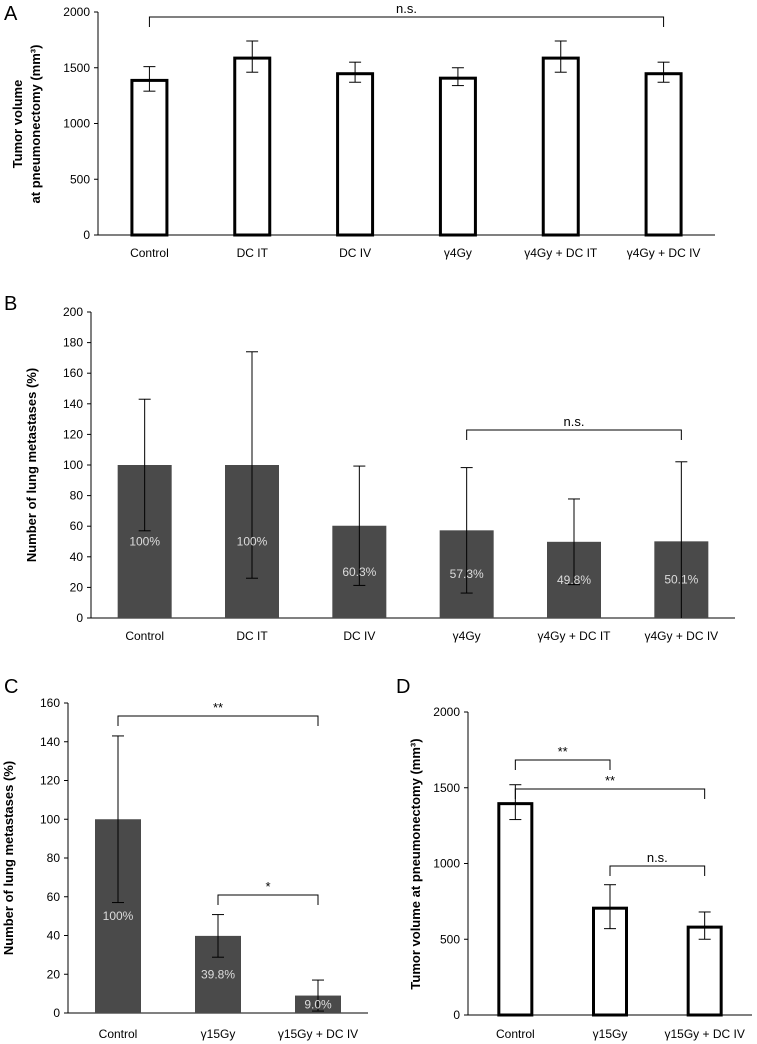 Image resolution: width=757 pixels, height=1044 pixels. What do you see at coordinates (73, 343) in the screenshot?
I see `panel-b-y-tick-label: 180` at bounding box center [73, 343].